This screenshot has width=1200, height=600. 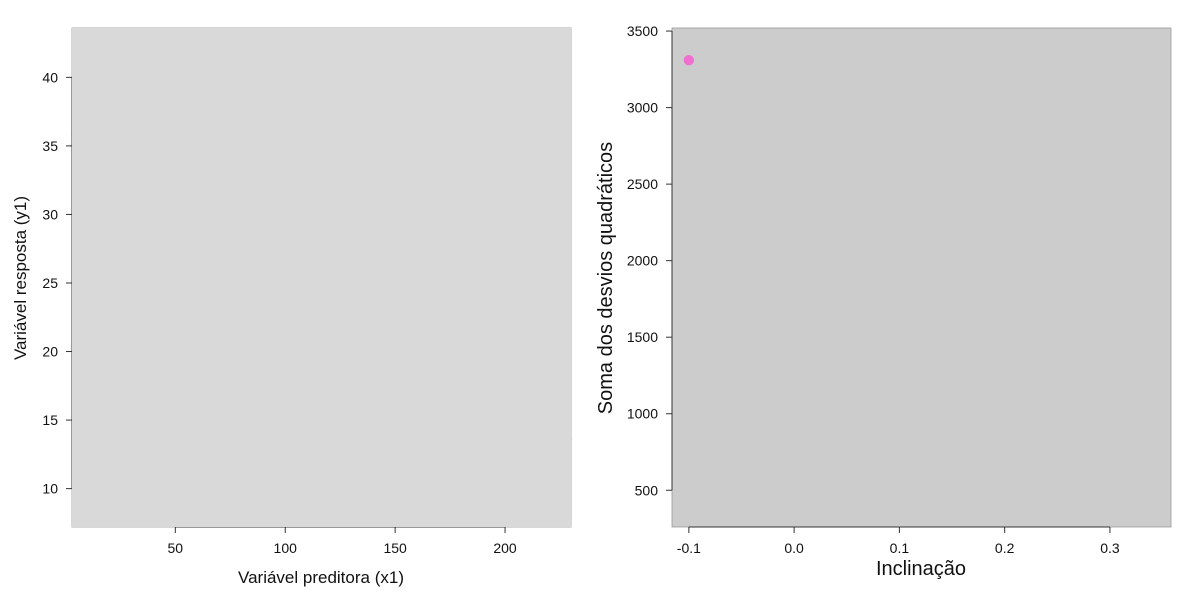 I want to click on sse-points, so click(x=689, y=60).